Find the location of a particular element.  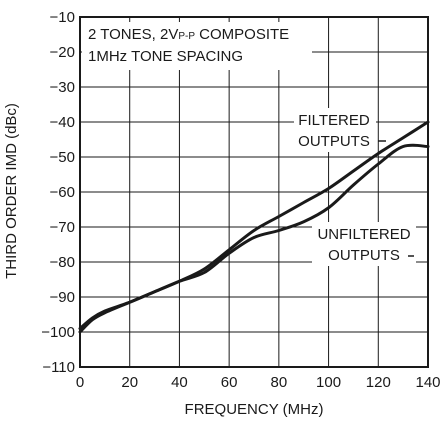

y-tick-label: −80 is located at coordinates (62, 262).